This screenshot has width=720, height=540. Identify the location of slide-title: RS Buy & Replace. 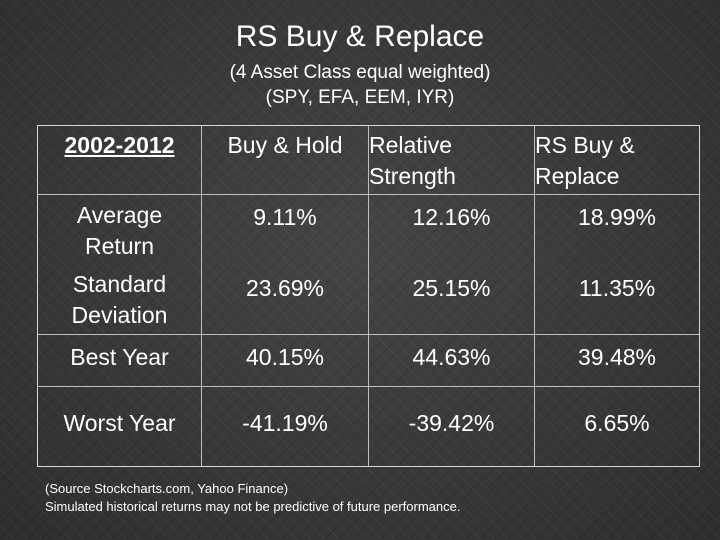
(360, 36).